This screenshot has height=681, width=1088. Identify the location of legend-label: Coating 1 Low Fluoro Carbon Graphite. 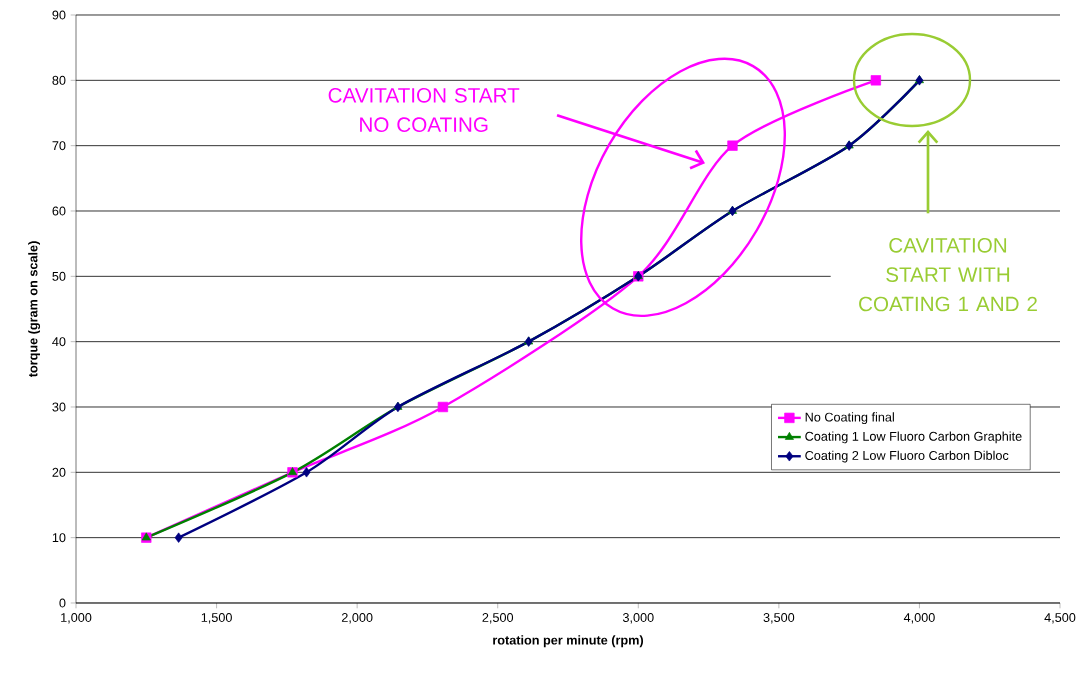
(913, 437).